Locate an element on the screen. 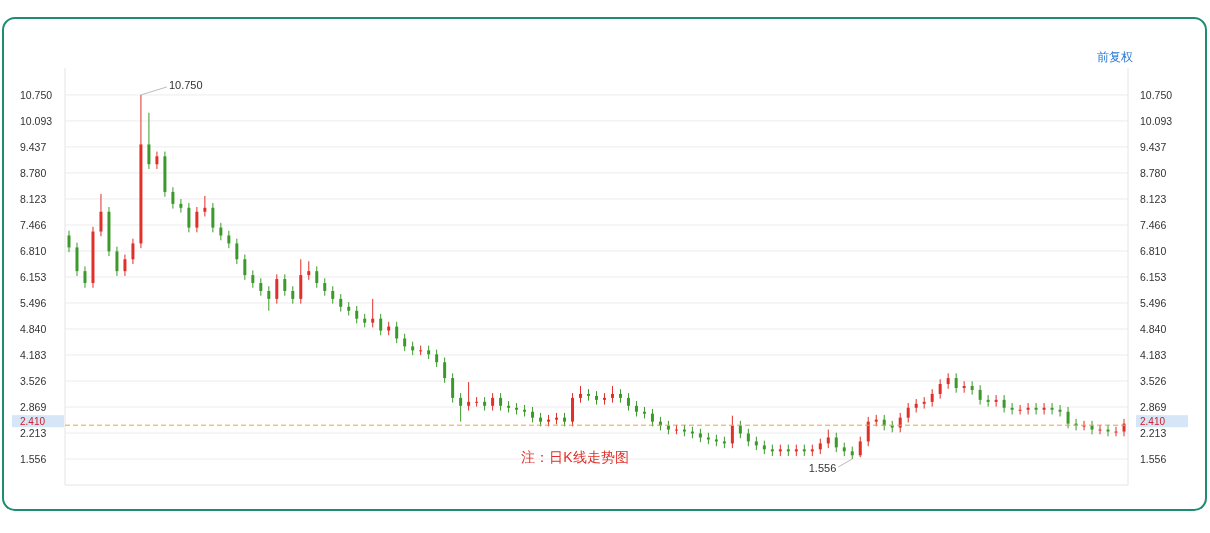  y2-tick-label: 1.556 is located at coordinates (1153, 459).